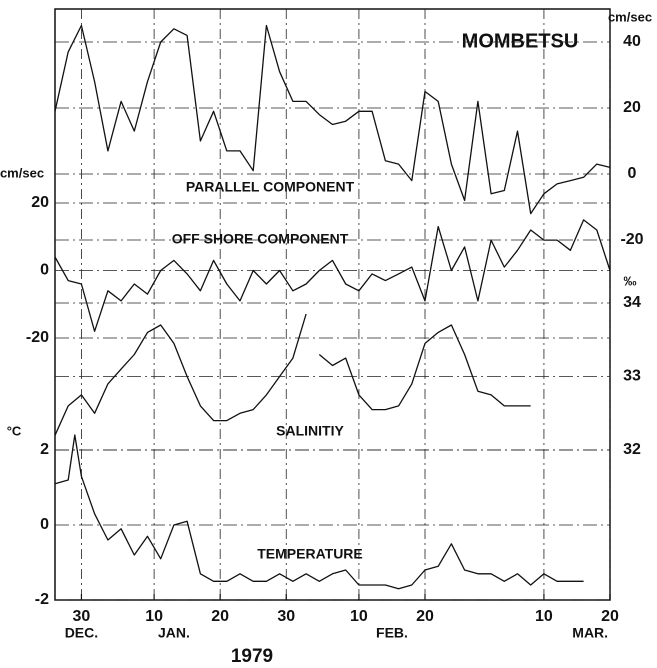 The image size is (657, 668). Describe the element at coordinates (310, 431) in the screenshot. I see `series-label: SALINITIY` at that location.